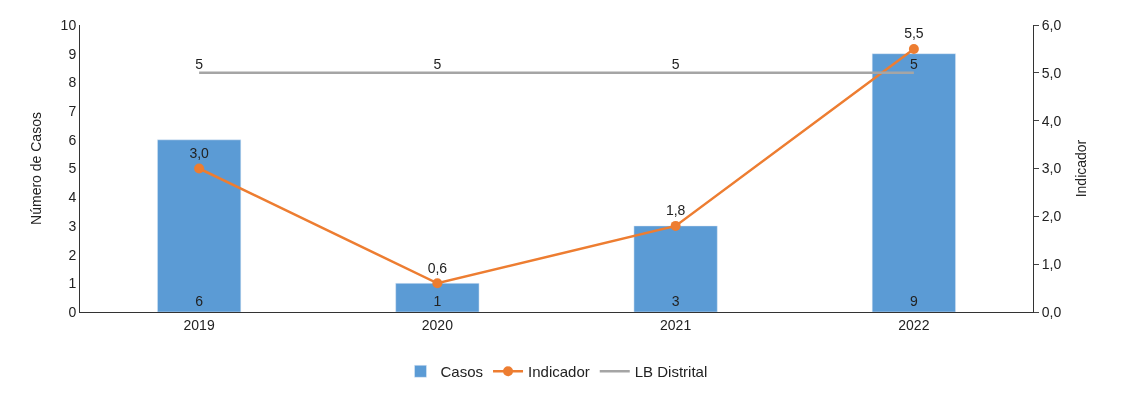 This screenshot has height=400, width=1123. What do you see at coordinates (1051, 264) in the screenshot?
I see `y2-tick-label: 1,0` at bounding box center [1051, 264].